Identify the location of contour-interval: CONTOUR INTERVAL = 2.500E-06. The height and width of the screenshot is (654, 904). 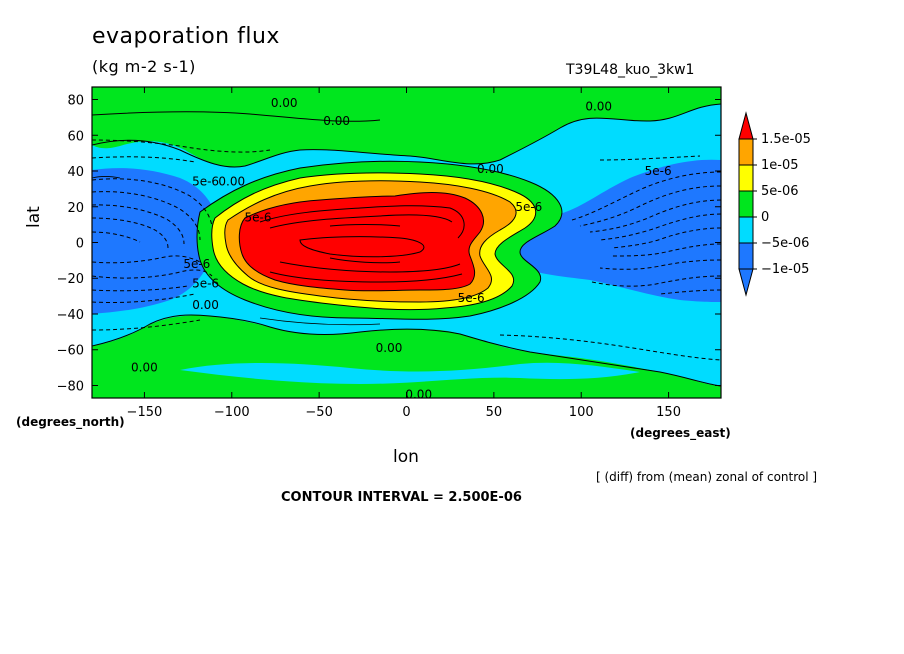
(401, 497).